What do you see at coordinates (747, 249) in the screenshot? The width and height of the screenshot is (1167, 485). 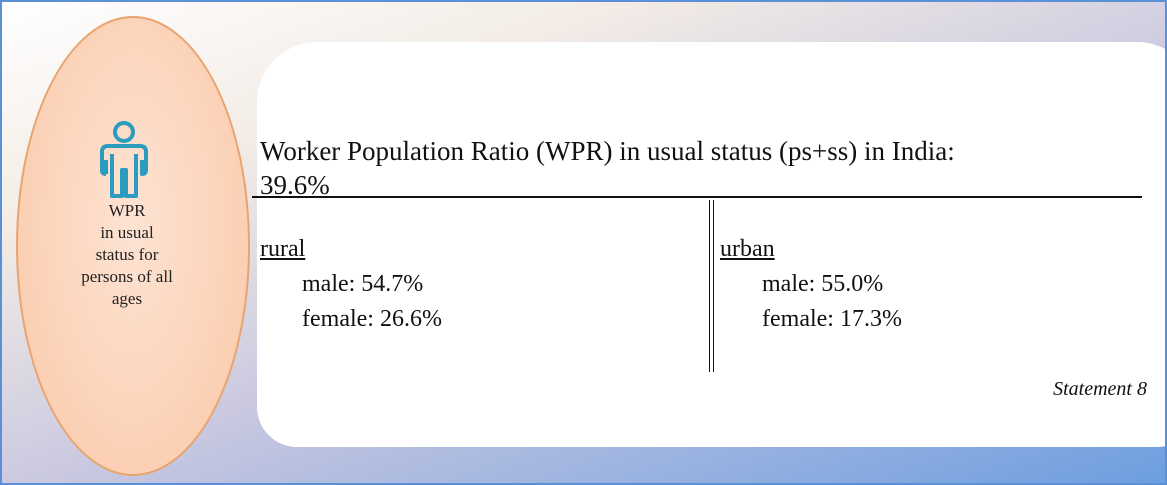 I see `column-heading: urban` at bounding box center [747, 249].